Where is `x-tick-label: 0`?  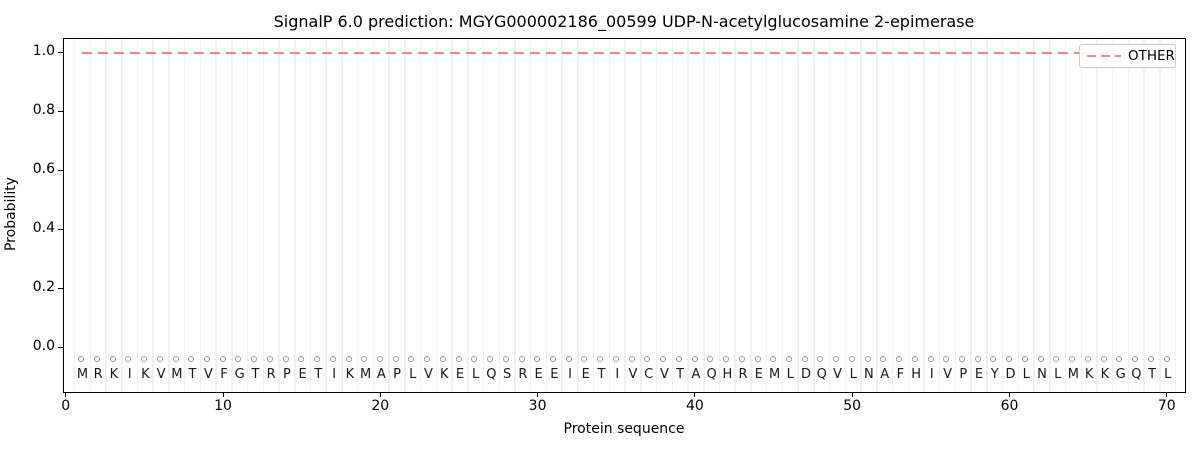 x-tick-label: 0 is located at coordinates (66, 406).